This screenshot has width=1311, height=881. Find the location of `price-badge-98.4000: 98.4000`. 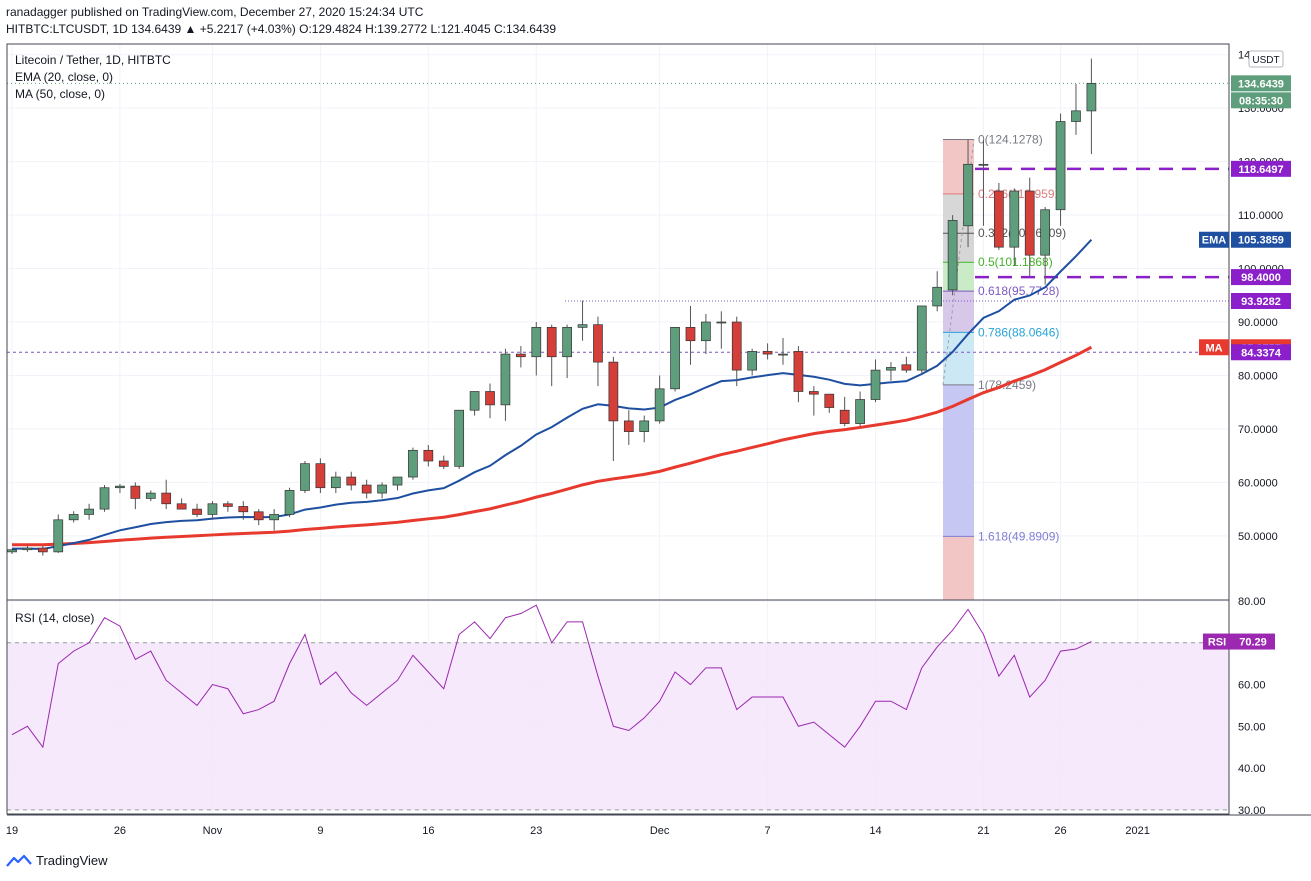

price-badge-98.4000: 98.4000 is located at coordinates (1261, 277).